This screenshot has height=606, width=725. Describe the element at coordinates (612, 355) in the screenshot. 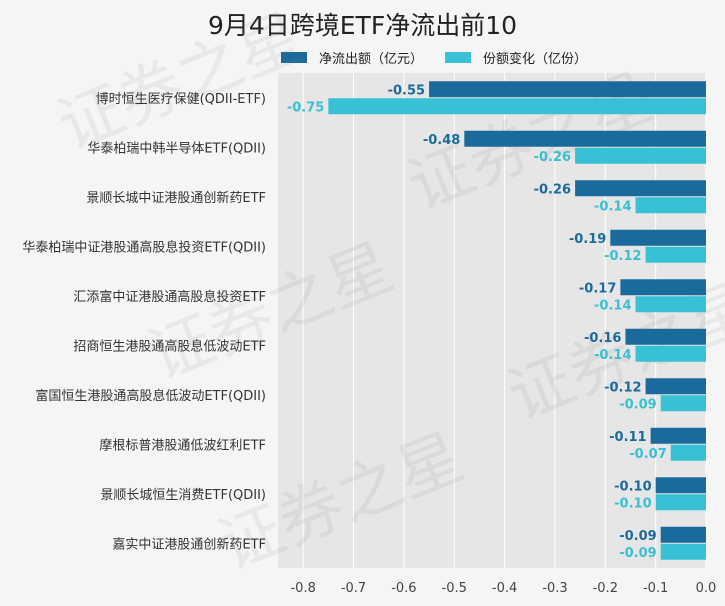

I see `data-label-share-change-5: -0.14` at that location.